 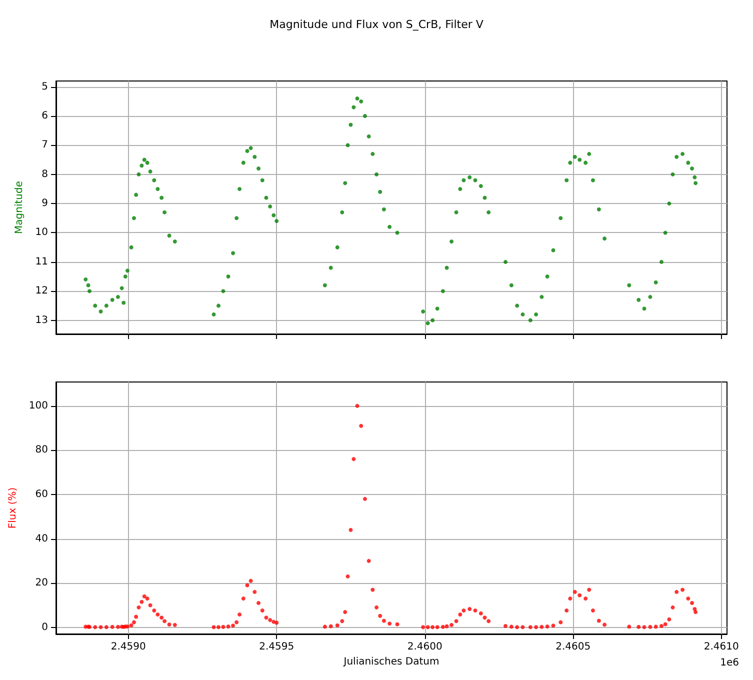 I want to click on y-tick-label: 100, so click(x=38, y=406).